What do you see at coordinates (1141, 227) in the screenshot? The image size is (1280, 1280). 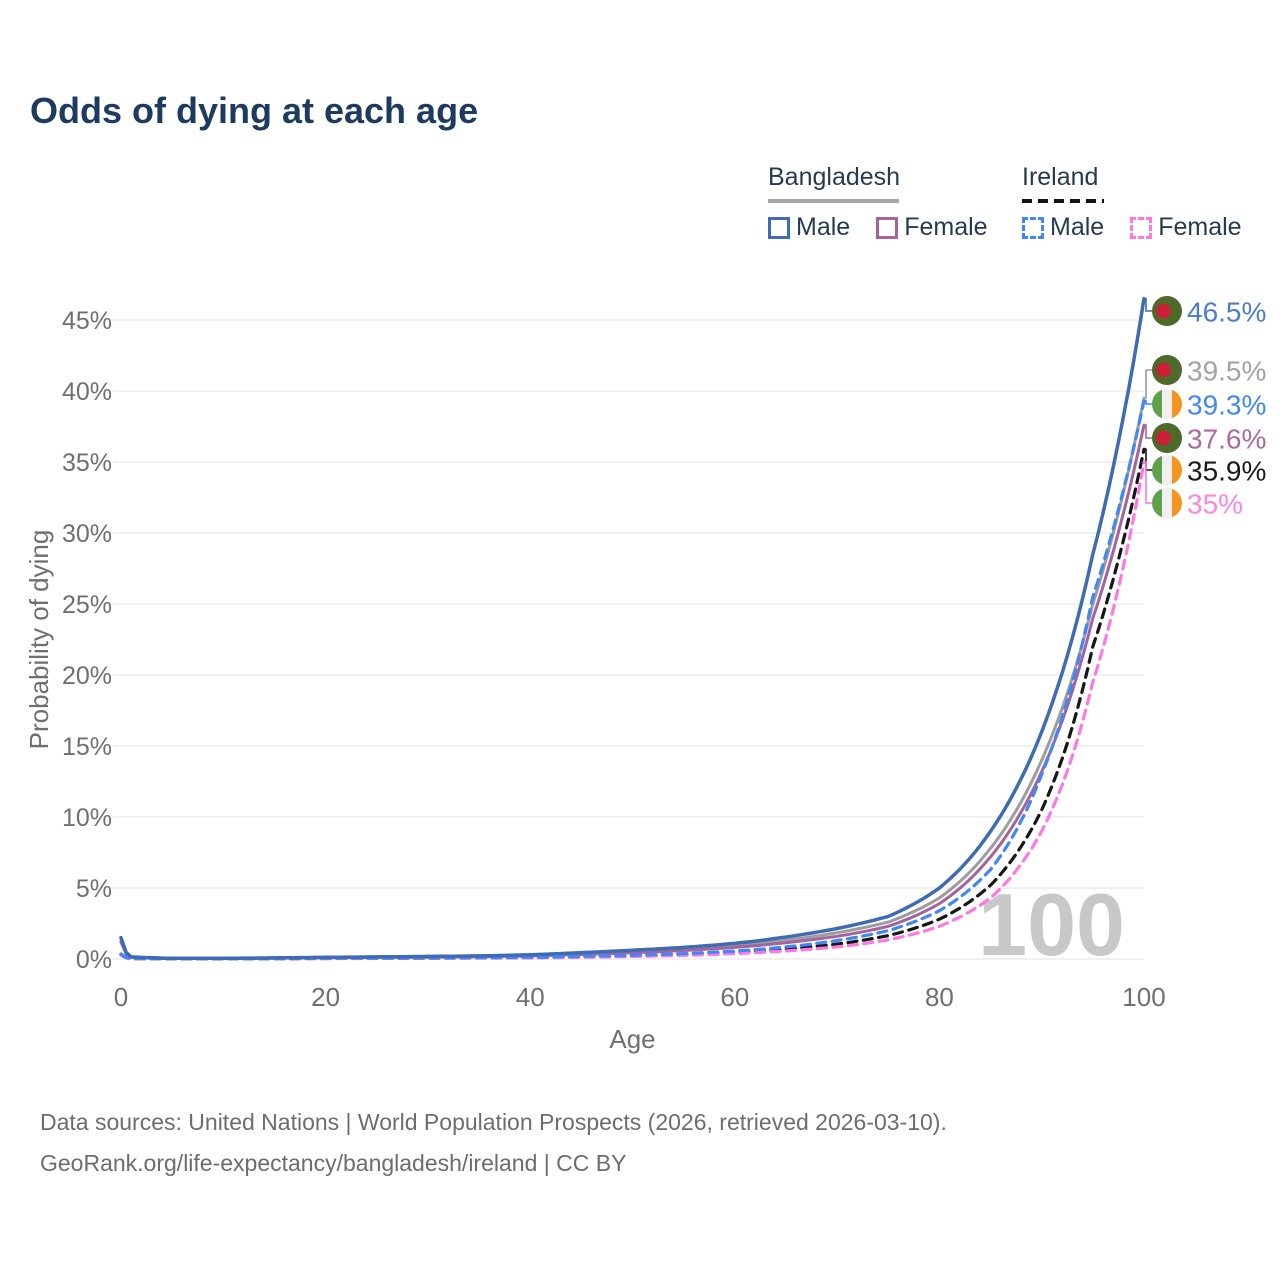 I see `ireland-female-swatch-icon` at bounding box center [1141, 227].